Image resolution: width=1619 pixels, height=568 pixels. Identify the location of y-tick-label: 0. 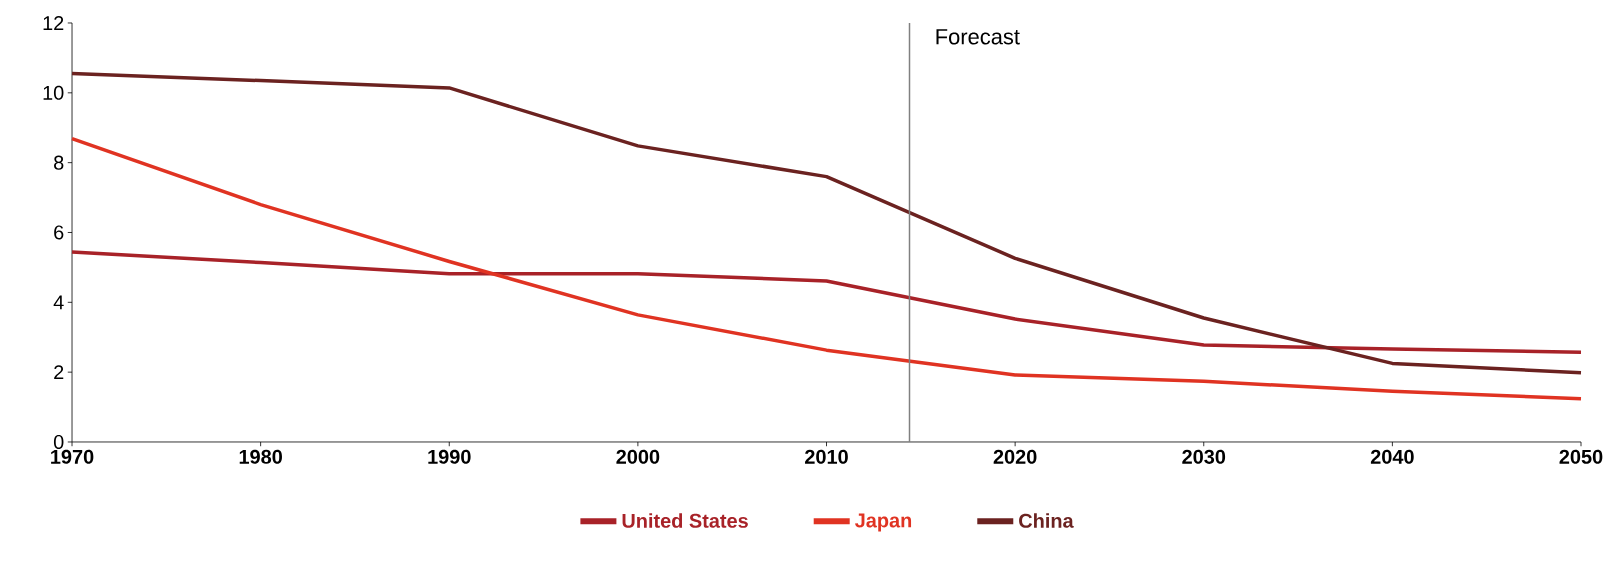
(58, 442).